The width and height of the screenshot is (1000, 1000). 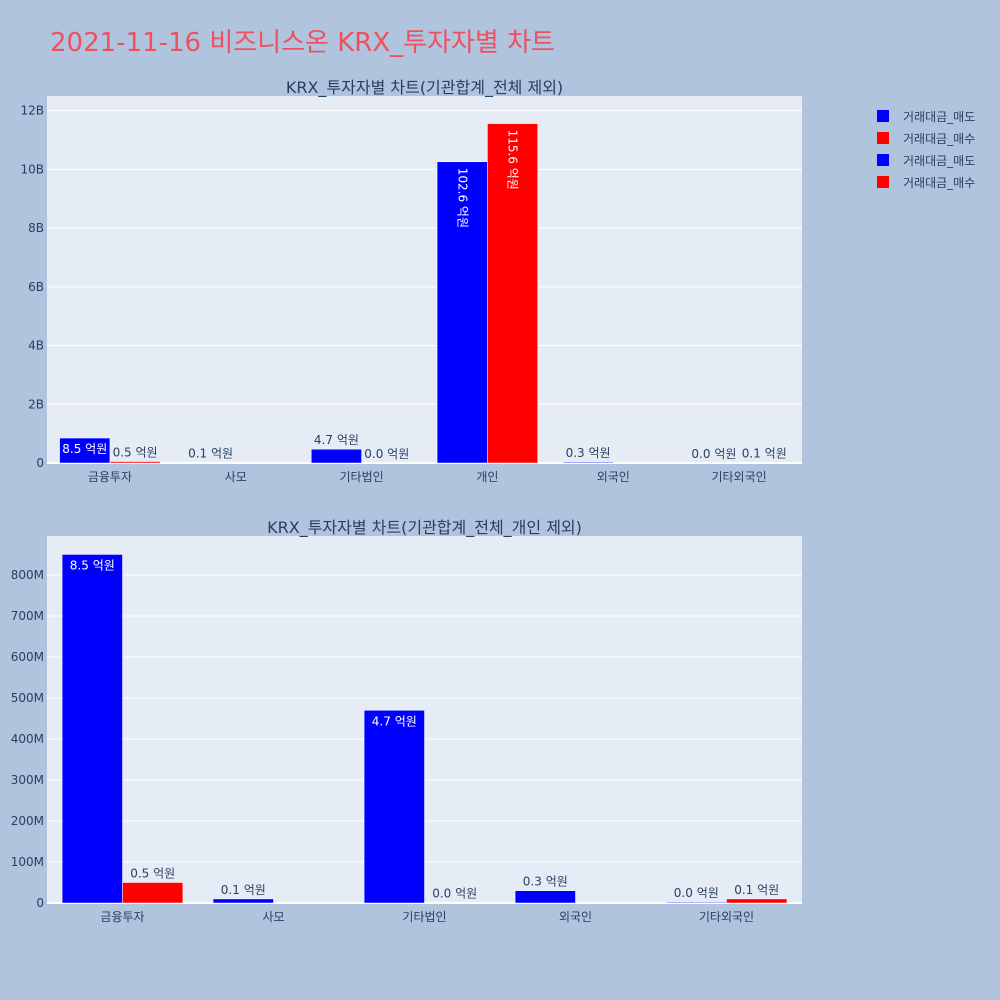 What do you see at coordinates (424, 528) in the screenshot?
I see `chart-title: KRX_투자자별 차트(기관합계_전체_개인 제외)` at bounding box center [424, 528].